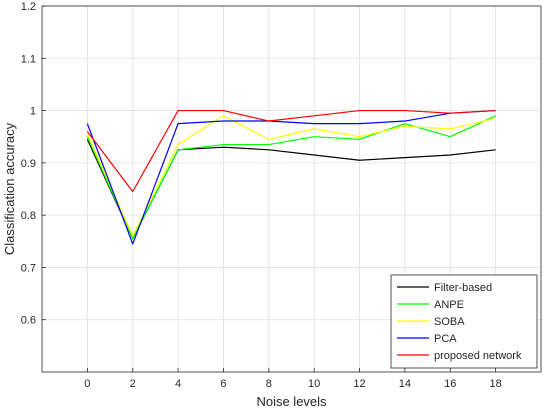  I want to click on x-tick-label: 16, so click(450, 384).